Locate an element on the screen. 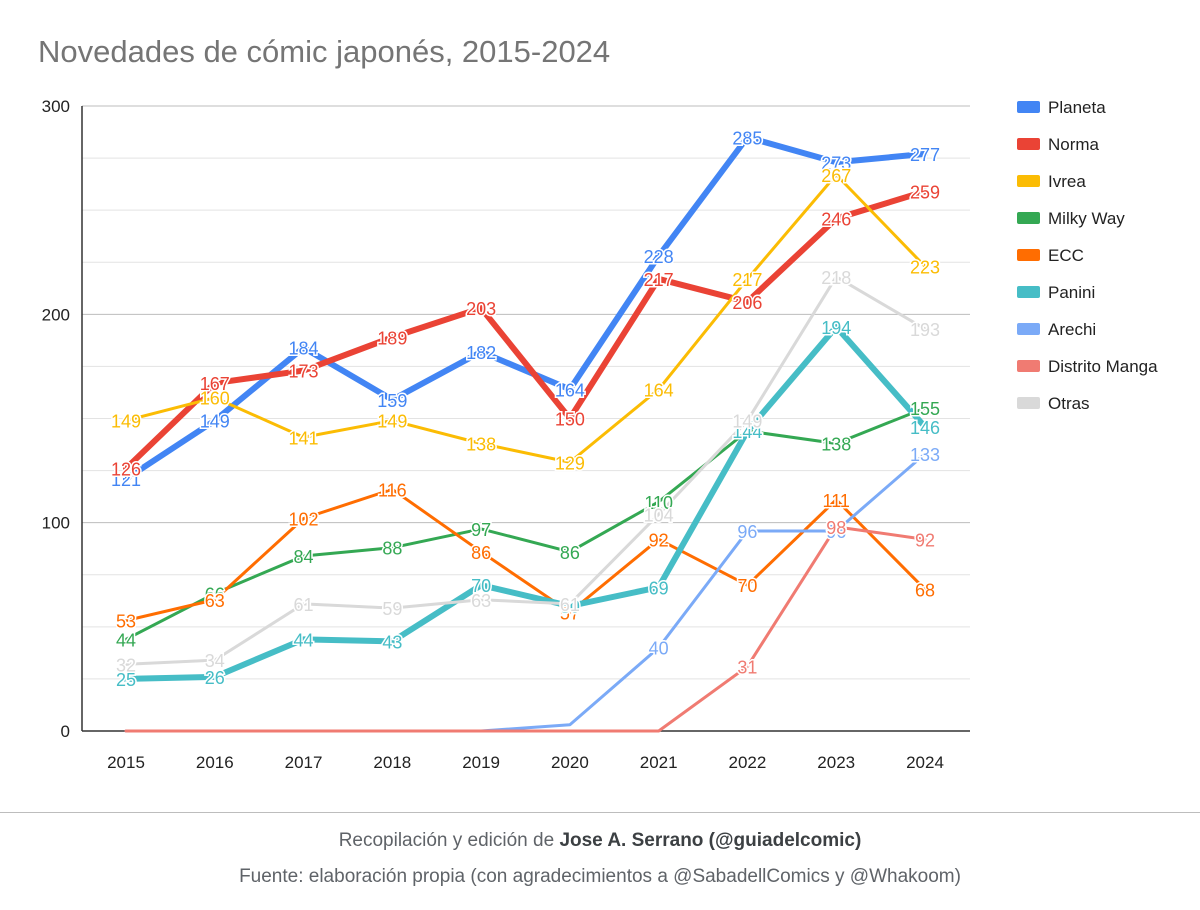 This screenshot has width=1200, height=910. data-label-panini: 194 is located at coordinates (836, 328).